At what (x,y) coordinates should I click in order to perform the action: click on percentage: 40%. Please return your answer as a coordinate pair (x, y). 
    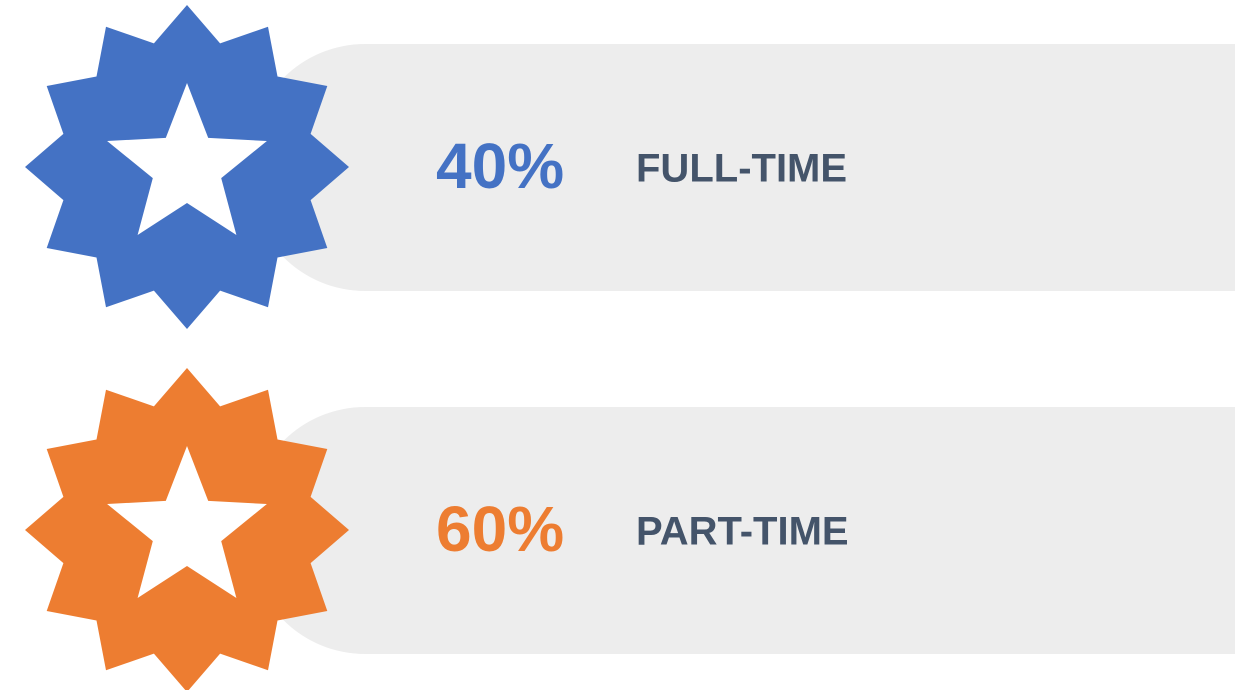
    Looking at the image, I should click on (500, 166).